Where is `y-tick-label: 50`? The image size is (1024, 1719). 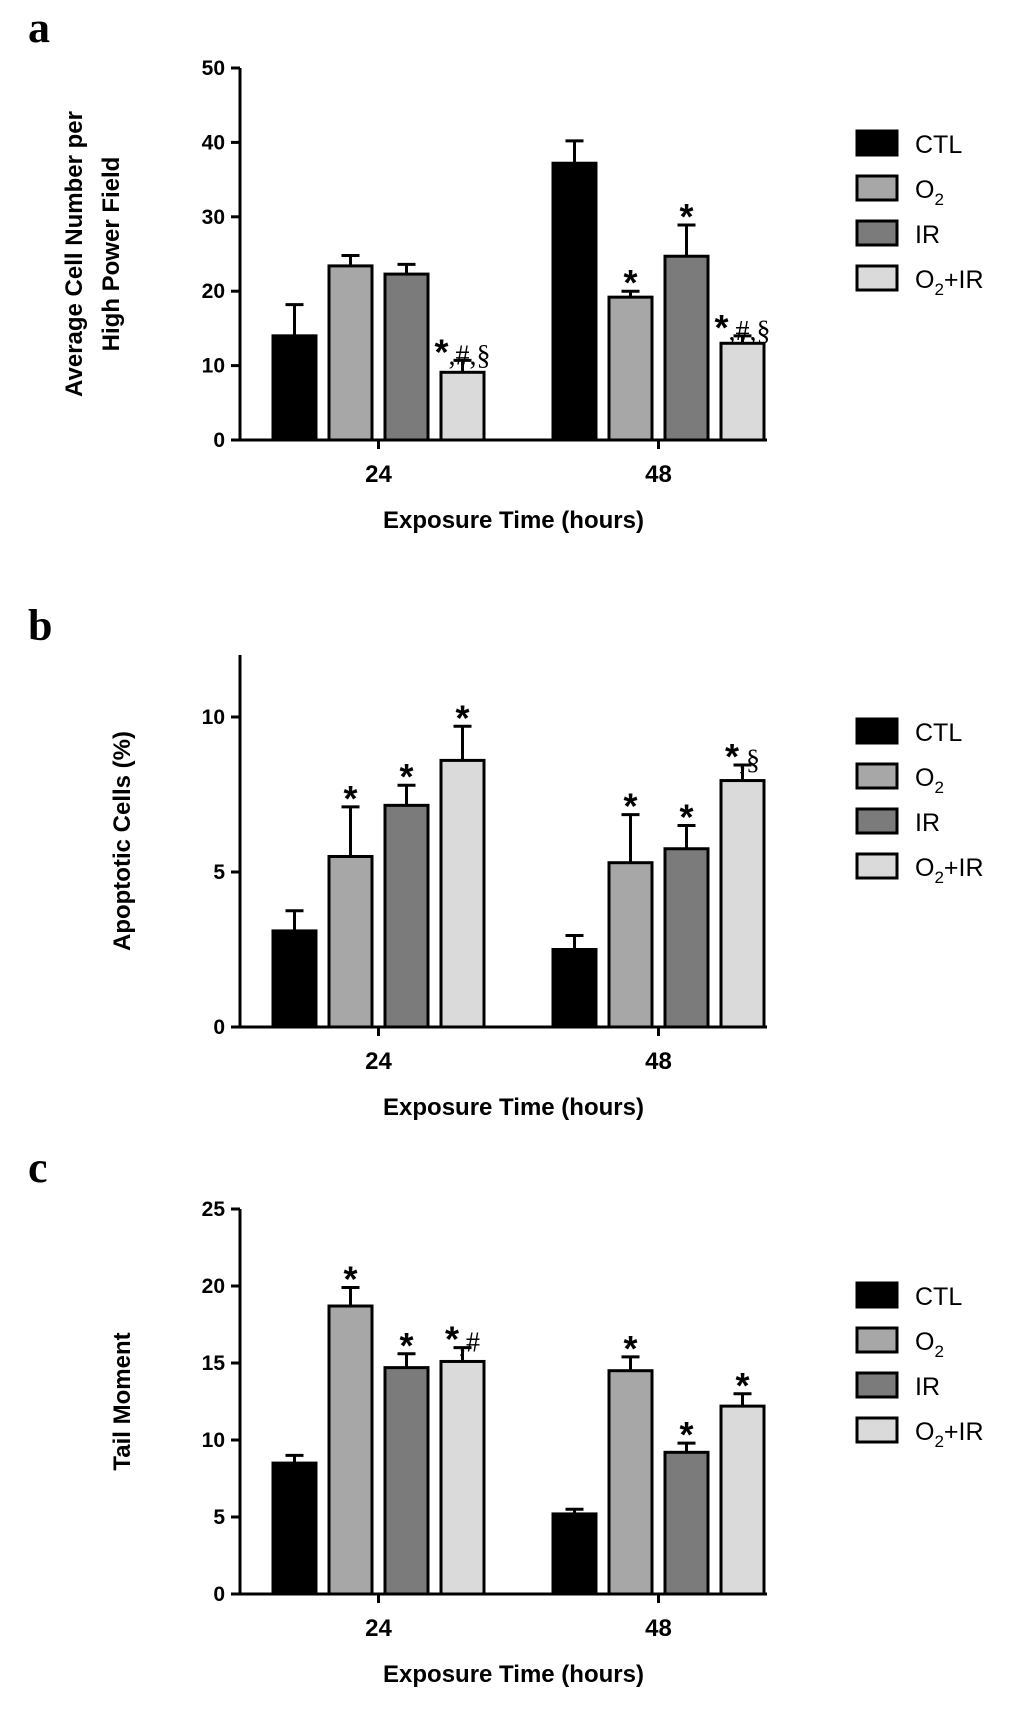 y-tick-label: 50 is located at coordinates (213, 68).